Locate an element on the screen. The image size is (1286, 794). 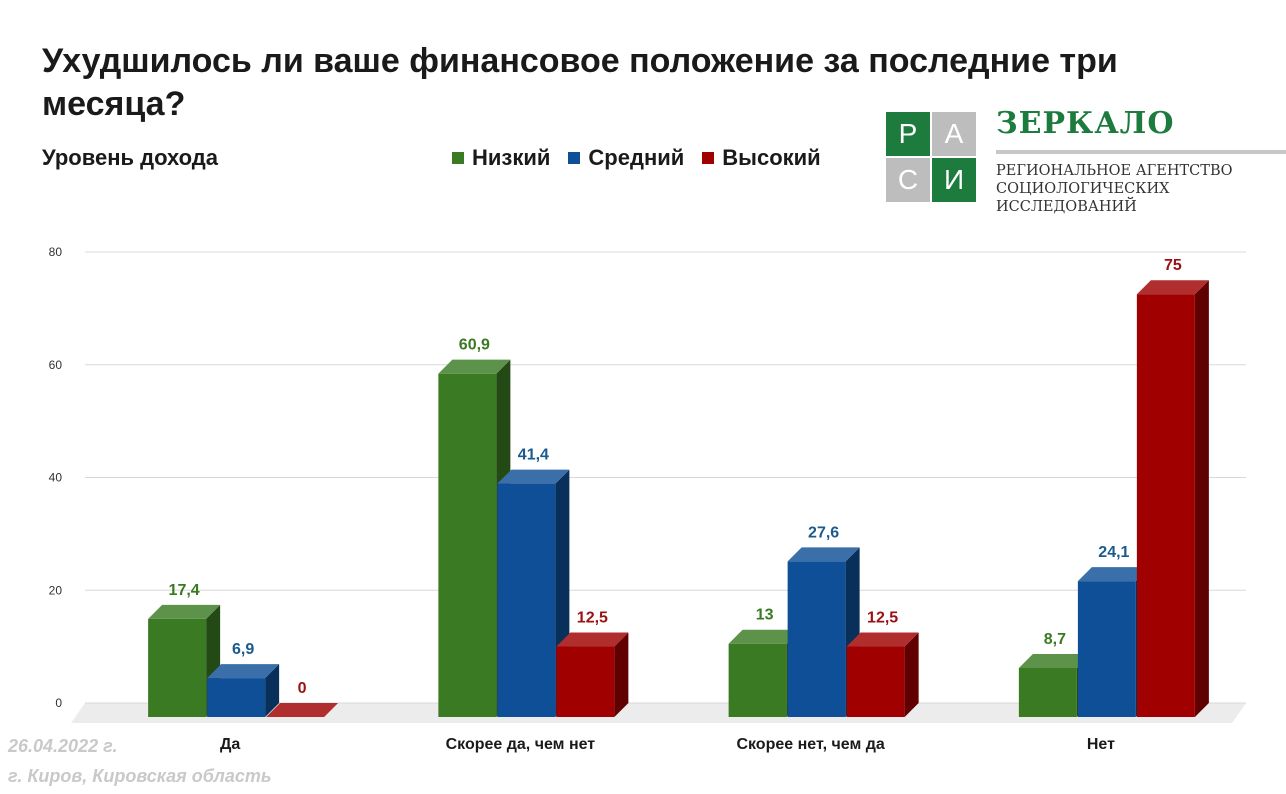
legend-label-low: Низкий is located at coordinates (511, 157).